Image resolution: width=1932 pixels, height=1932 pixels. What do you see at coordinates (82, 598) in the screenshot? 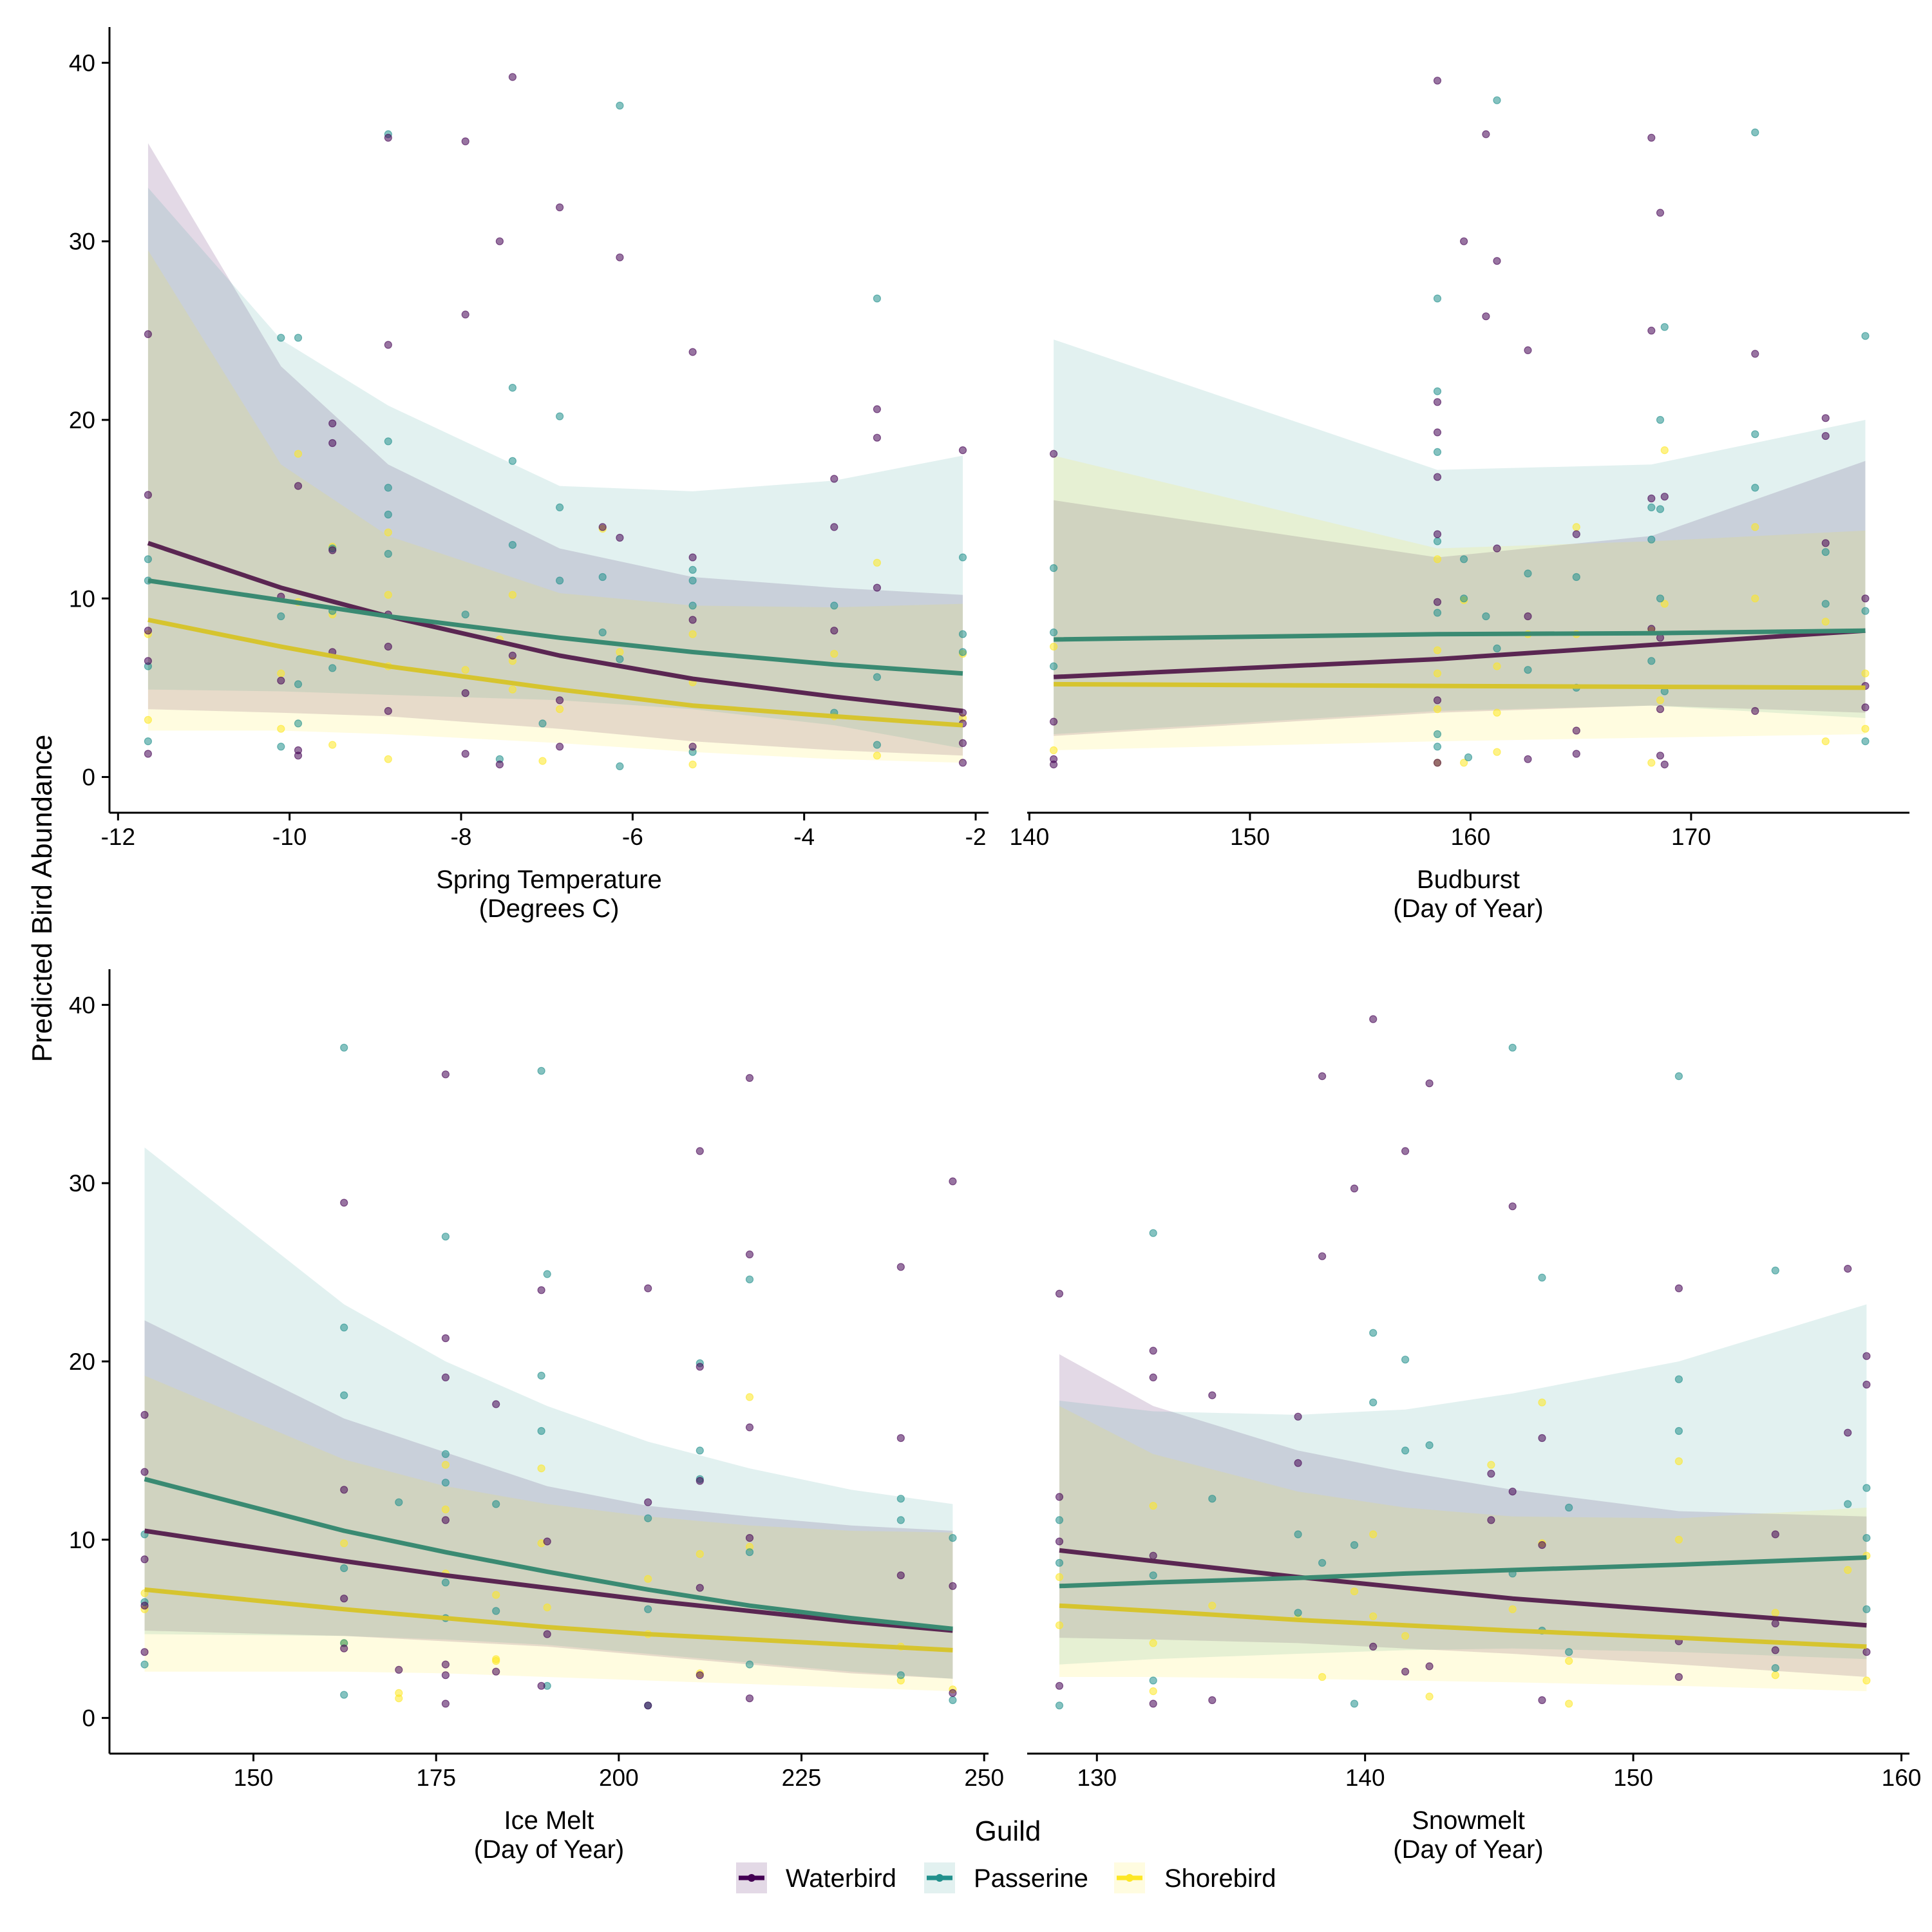
I see `y-tick-label: 10` at bounding box center [82, 598].